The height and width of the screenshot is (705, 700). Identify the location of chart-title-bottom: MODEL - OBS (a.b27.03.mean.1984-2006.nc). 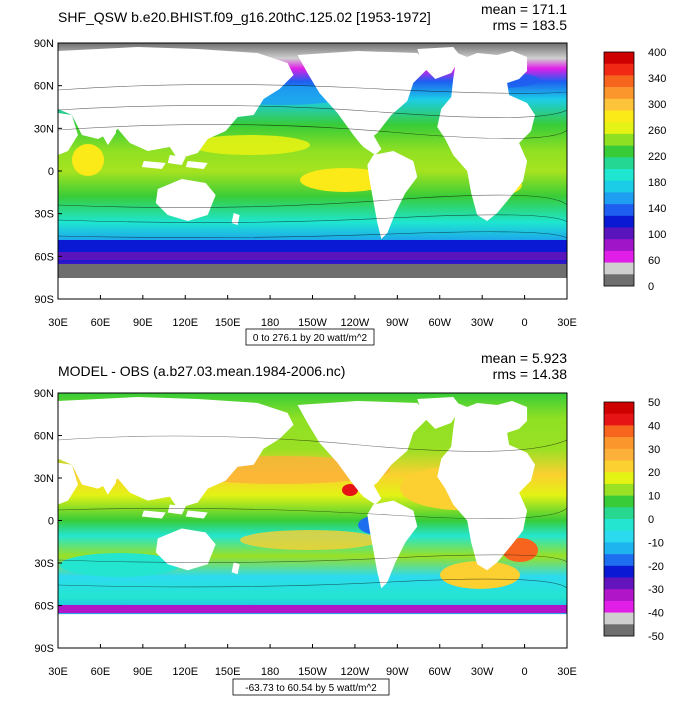
(201, 371).